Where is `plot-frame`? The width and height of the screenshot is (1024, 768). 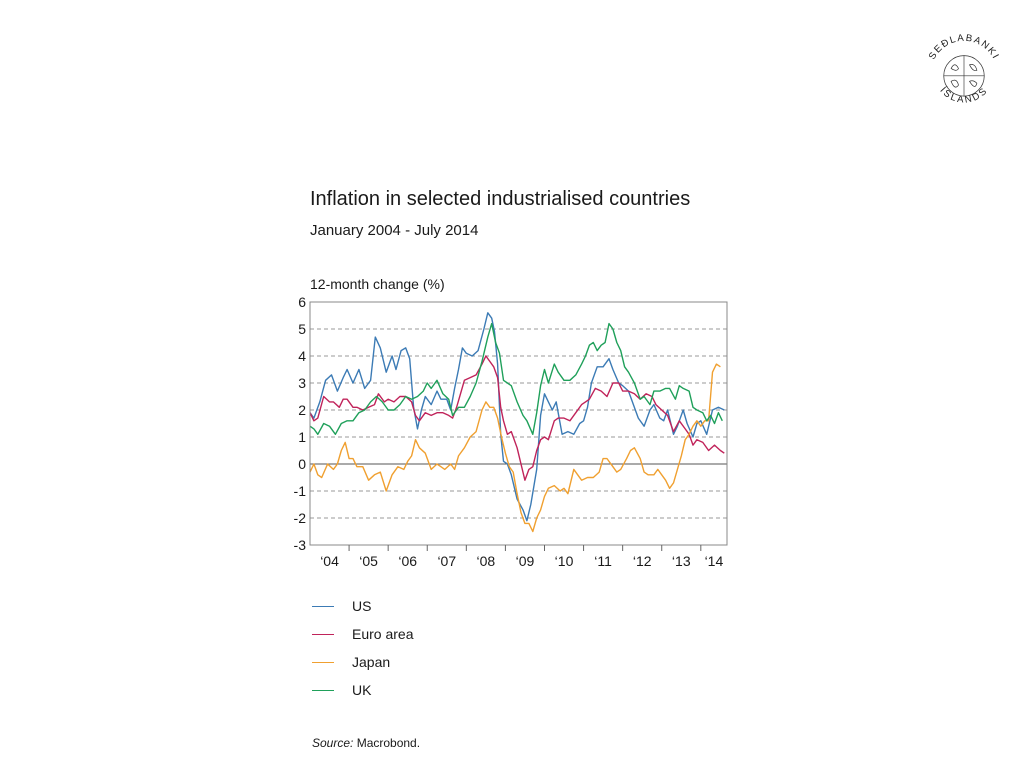 plot-frame is located at coordinates (518, 423).